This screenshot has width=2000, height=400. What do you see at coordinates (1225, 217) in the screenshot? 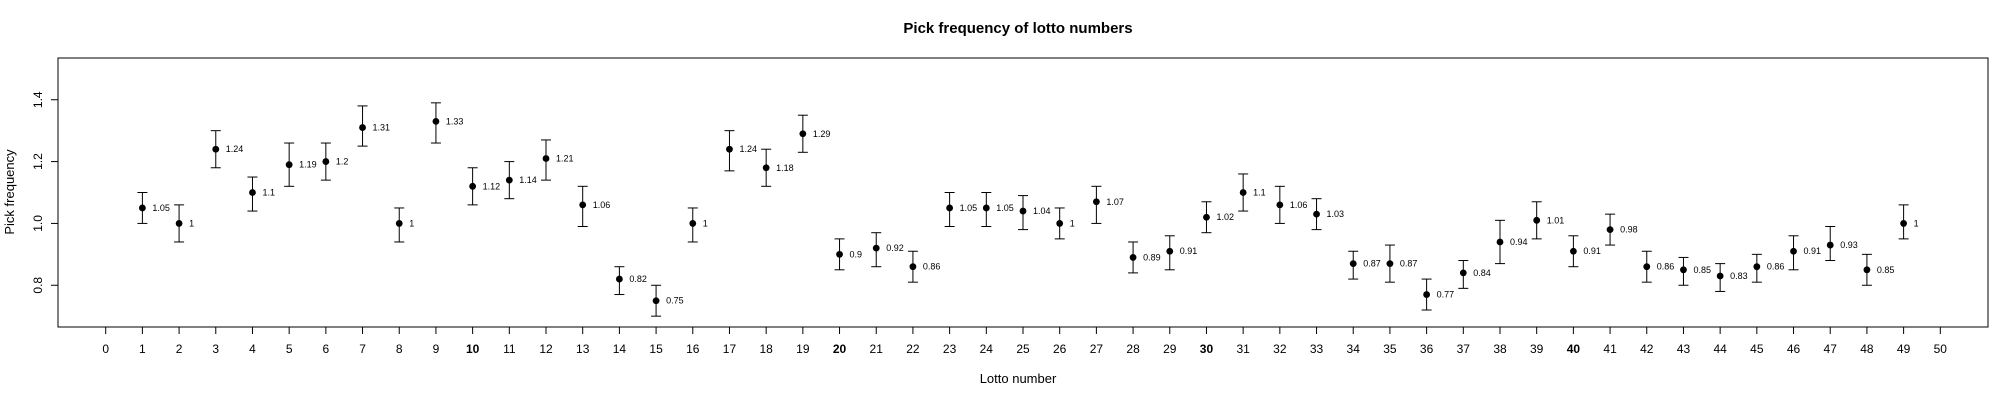
I see `data-label: 1.02` at bounding box center [1225, 217].